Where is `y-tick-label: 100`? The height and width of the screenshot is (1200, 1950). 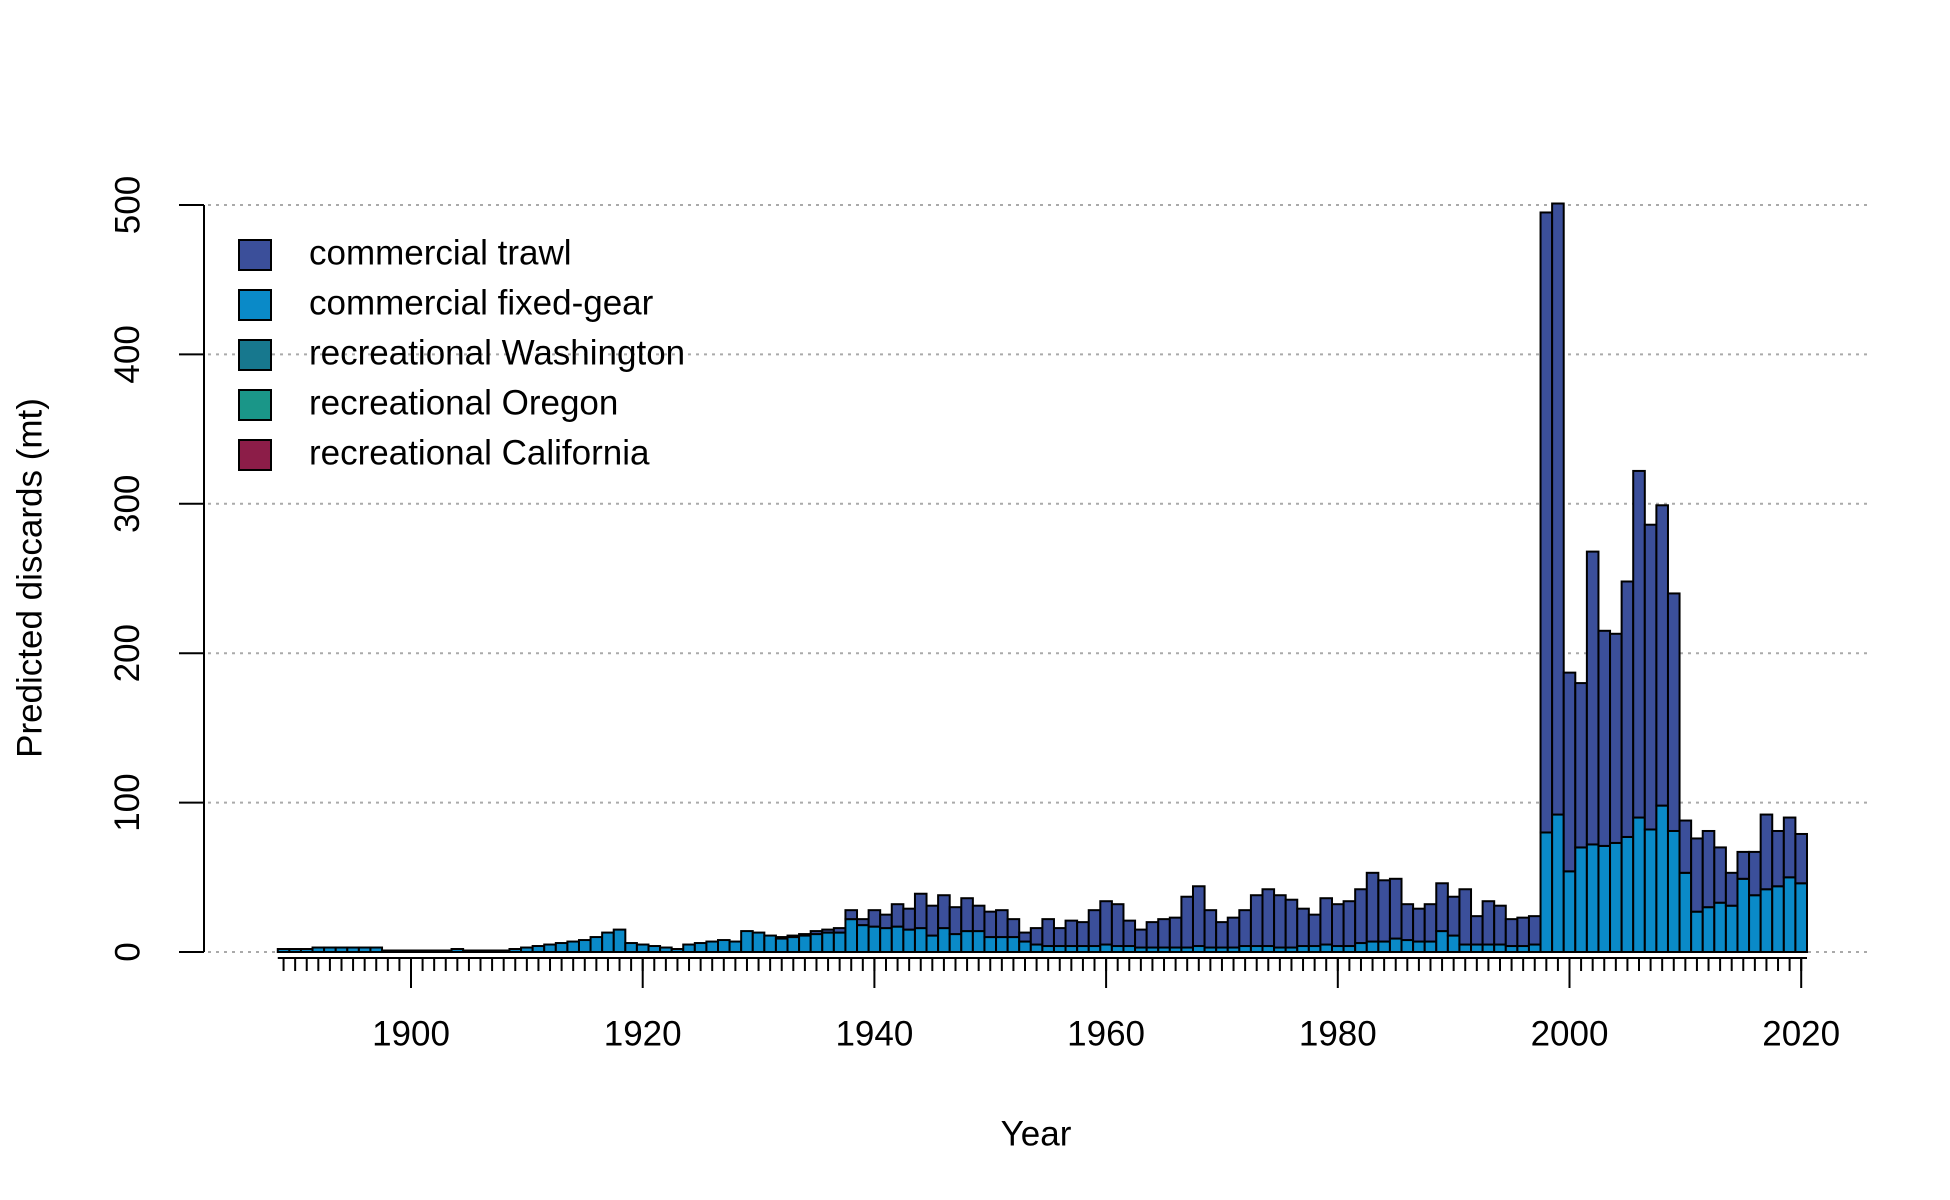 y-tick-label: 100 is located at coordinates (127, 802).